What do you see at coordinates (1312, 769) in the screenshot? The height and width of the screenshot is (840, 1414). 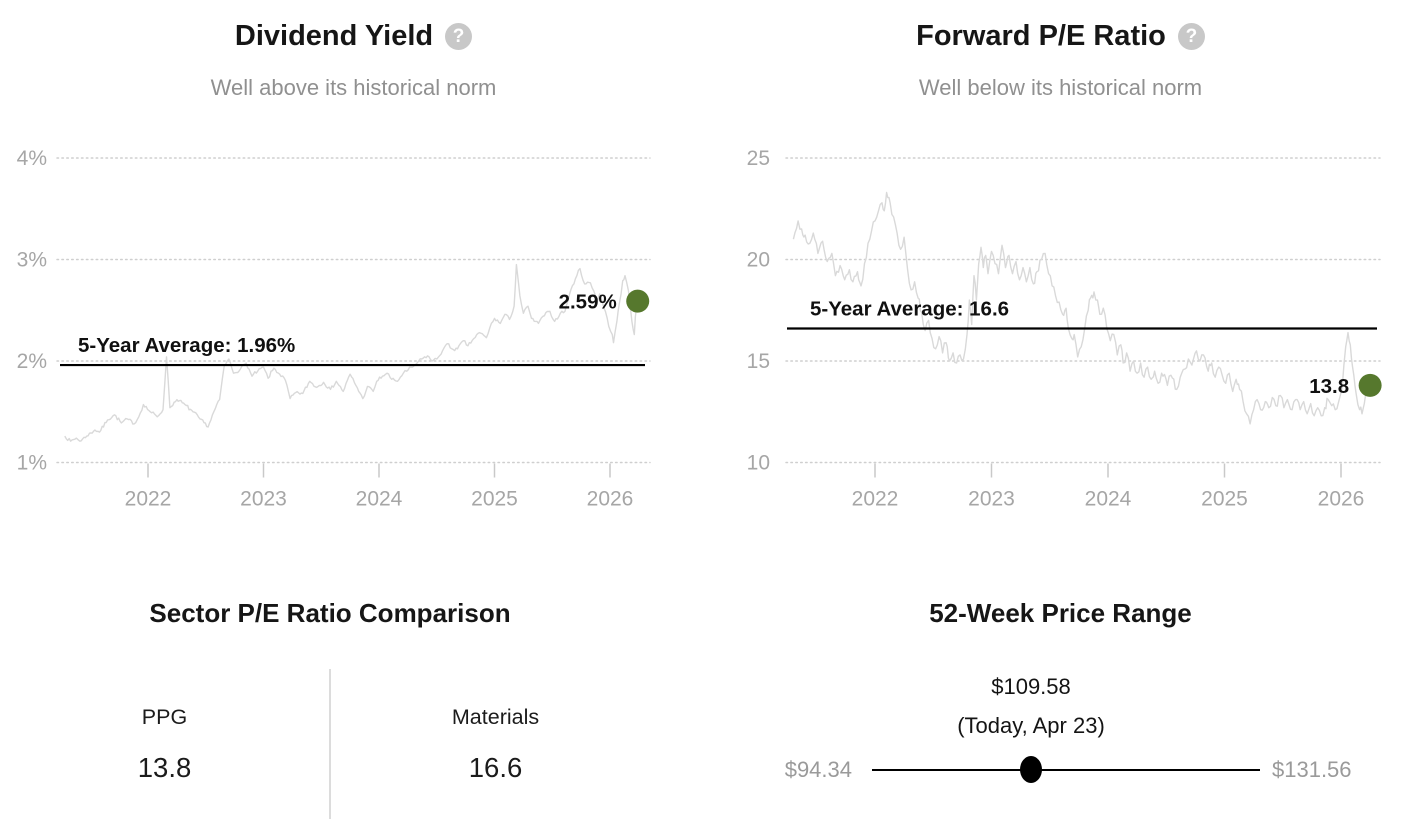 I see `price-range-high-label: $131.56` at bounding box center [1312, 769].